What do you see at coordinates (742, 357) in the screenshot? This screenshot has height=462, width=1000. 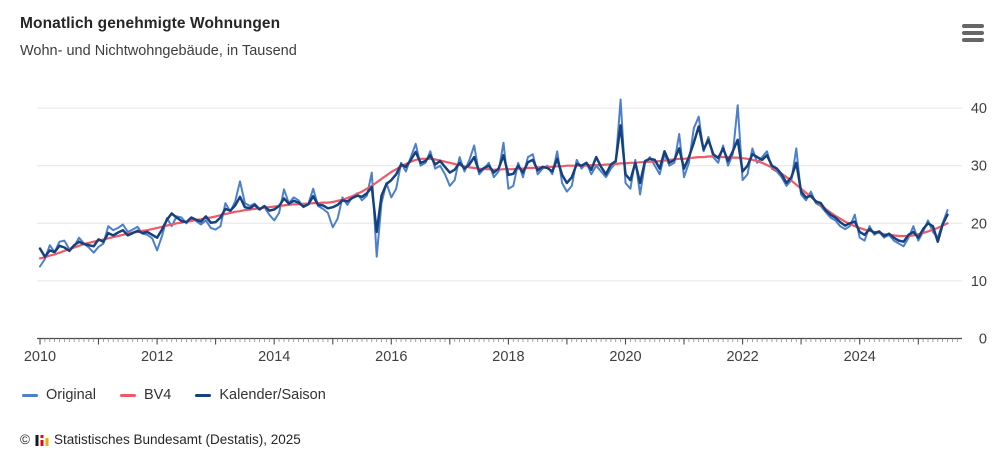 I see `x-axis-label: 2022` at bounding box center [742, 357].